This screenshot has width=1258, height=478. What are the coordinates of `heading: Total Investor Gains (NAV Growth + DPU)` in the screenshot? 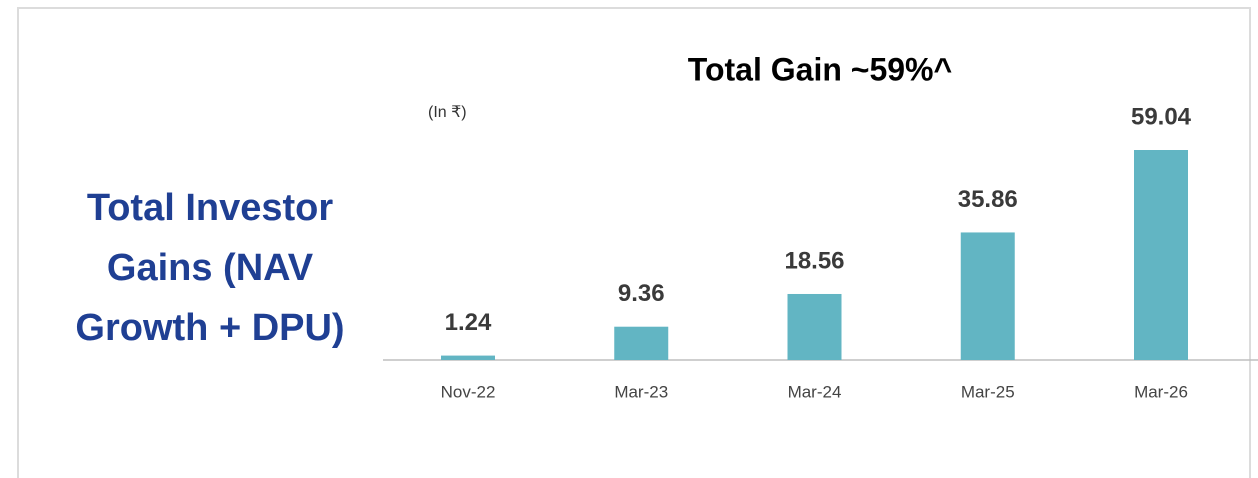 It's located at (210, 268).